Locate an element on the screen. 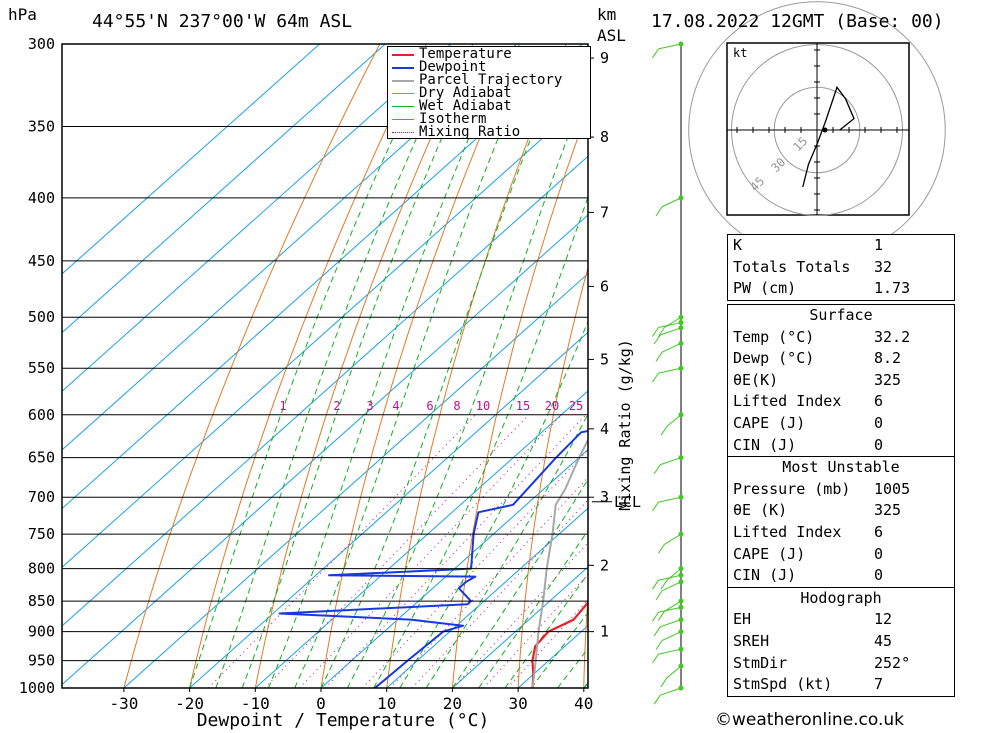 This screenshot has height=733, width=1000. mu-label: Pressure (mb) is located at coordinates (792, 488).